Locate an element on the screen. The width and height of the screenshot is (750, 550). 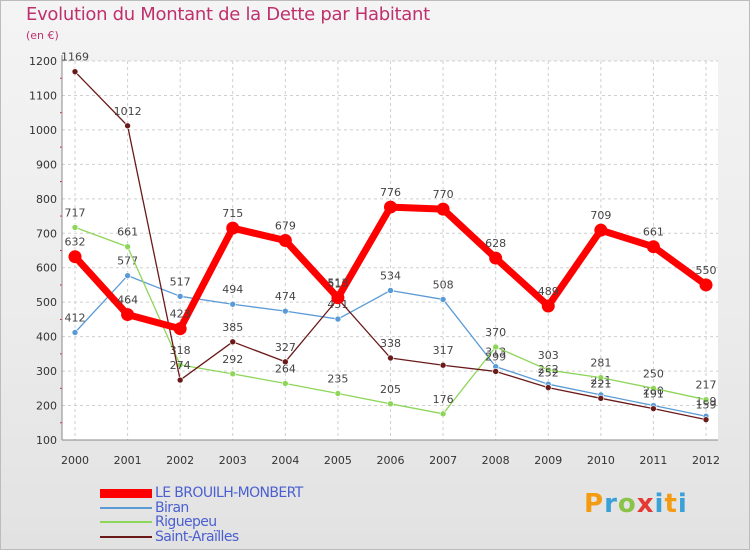
data-label: 1169 is located at coordinates (75, 57).